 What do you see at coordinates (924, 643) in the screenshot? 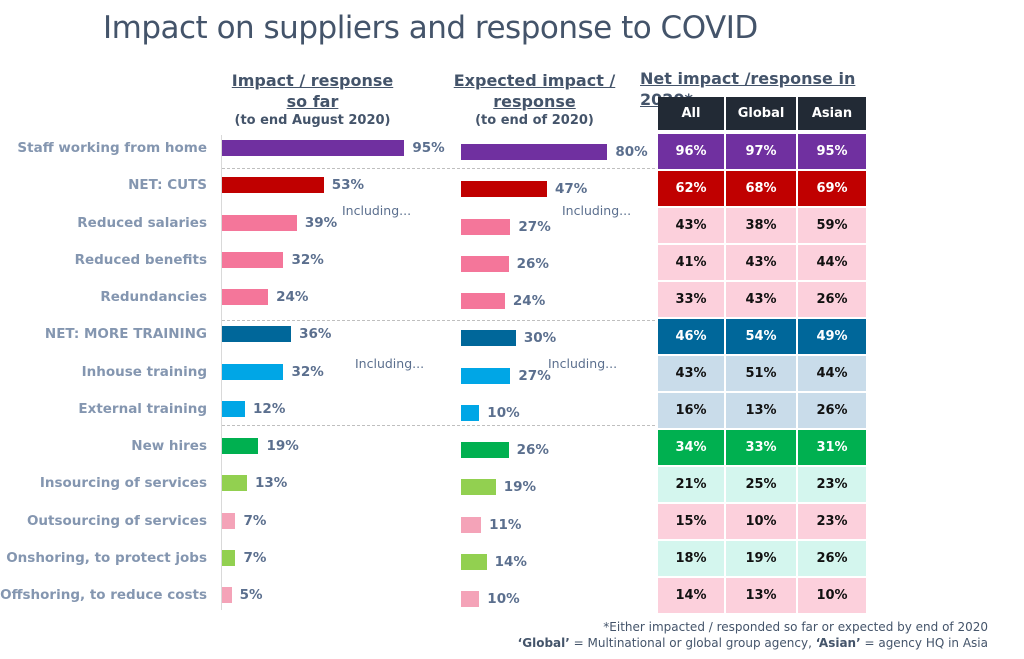
I see `footnote-text: = agency HQ in Asia` at bounding box center [924, 643].